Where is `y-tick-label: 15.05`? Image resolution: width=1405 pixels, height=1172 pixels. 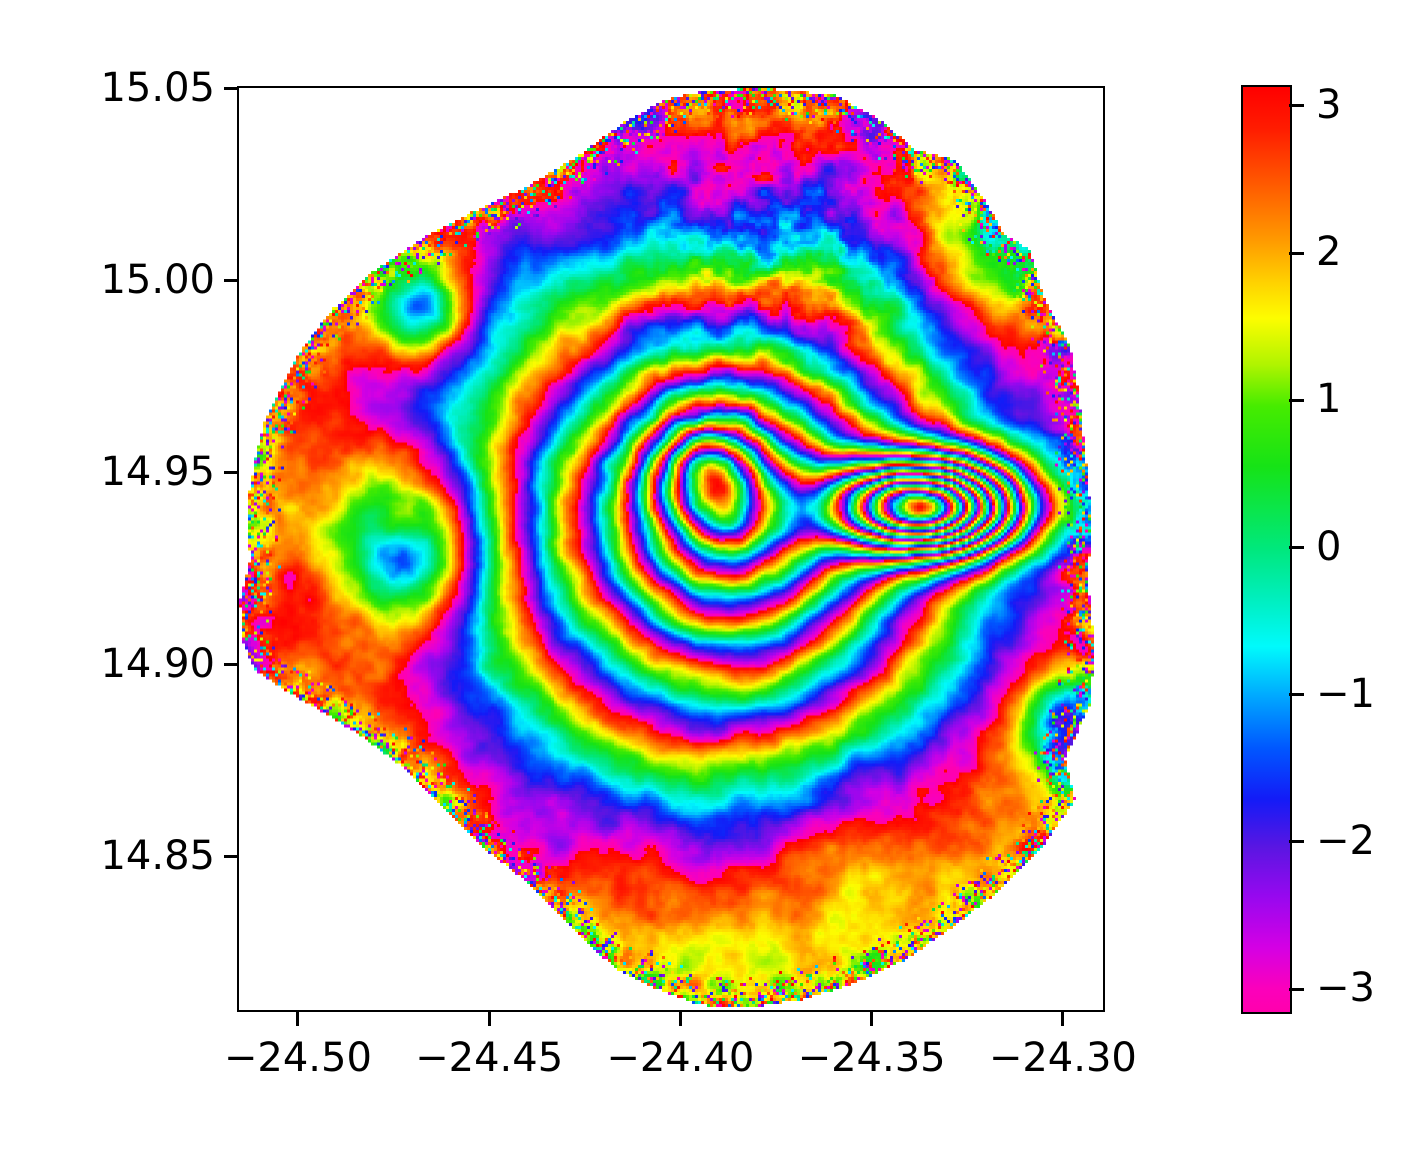 y-tick-label: 15.05 is located at coordinates (157, 88).